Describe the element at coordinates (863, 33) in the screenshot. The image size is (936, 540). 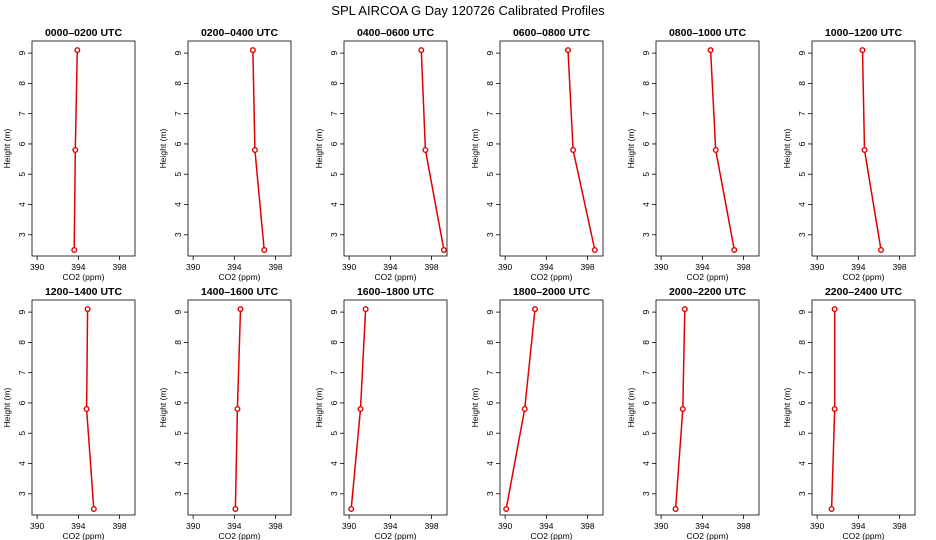
I see `panel-title: 1000–1200 UTC` at that location.